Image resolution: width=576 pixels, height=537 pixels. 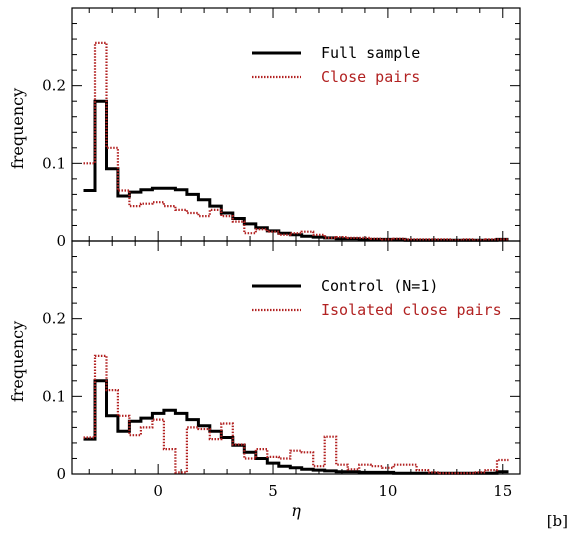 What do you see at coordinates (411, 310) in the screenshot?
I see `legend-label: Isolated close pairs` at bounding box center [411, 310].